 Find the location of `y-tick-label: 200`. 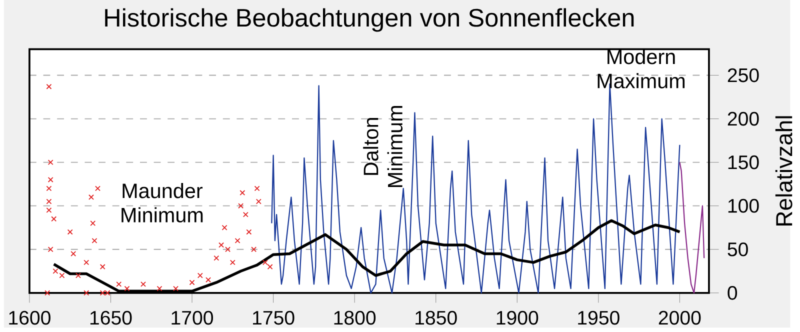

y-tick-label: 200 is located at coordinates (743, 119).